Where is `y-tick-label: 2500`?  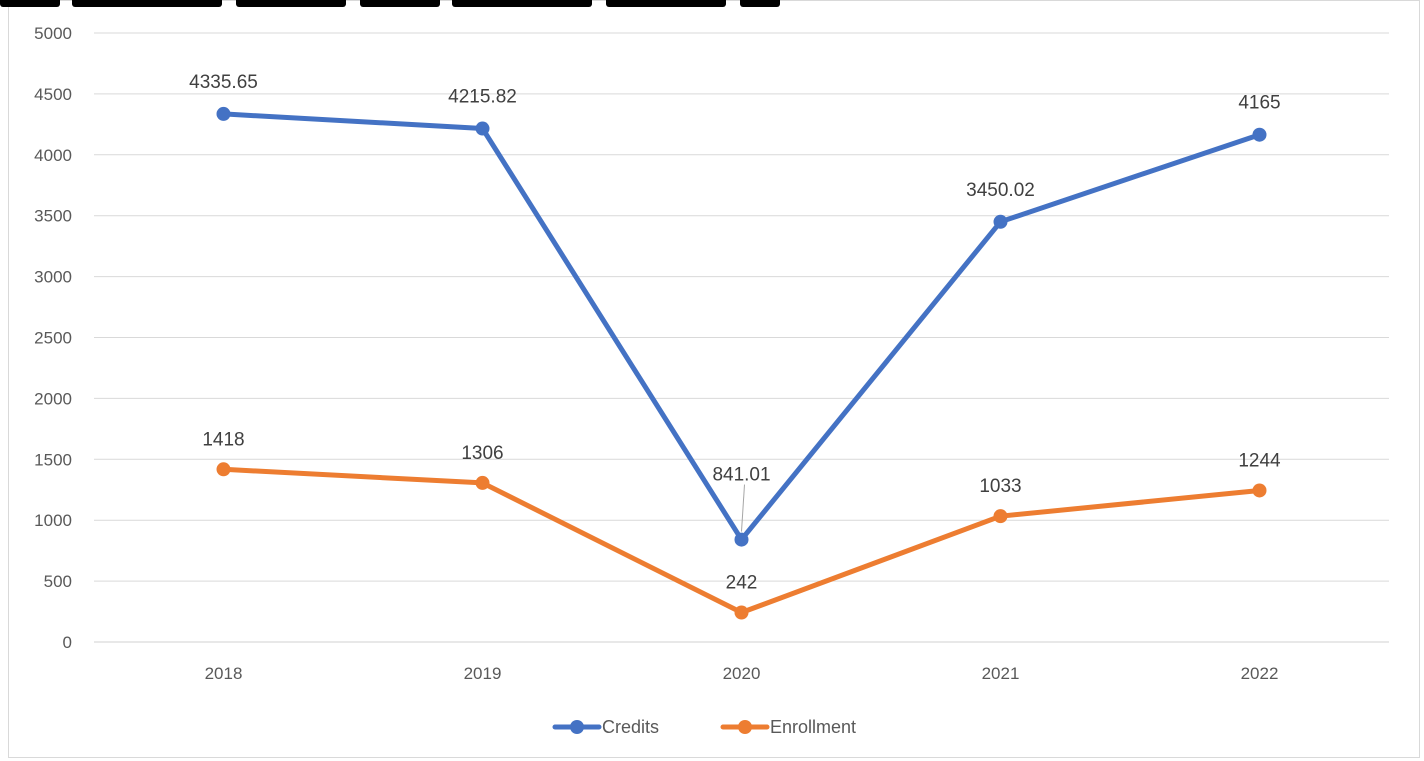
y-tick-label: 2500 is located at coordinates (53, 338).